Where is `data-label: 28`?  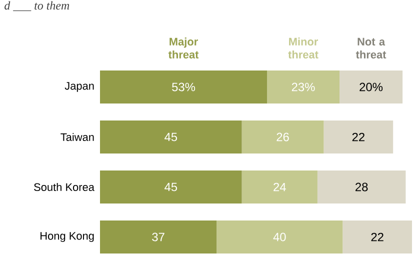
data-label: 28 is located at coordinates (362, 187).